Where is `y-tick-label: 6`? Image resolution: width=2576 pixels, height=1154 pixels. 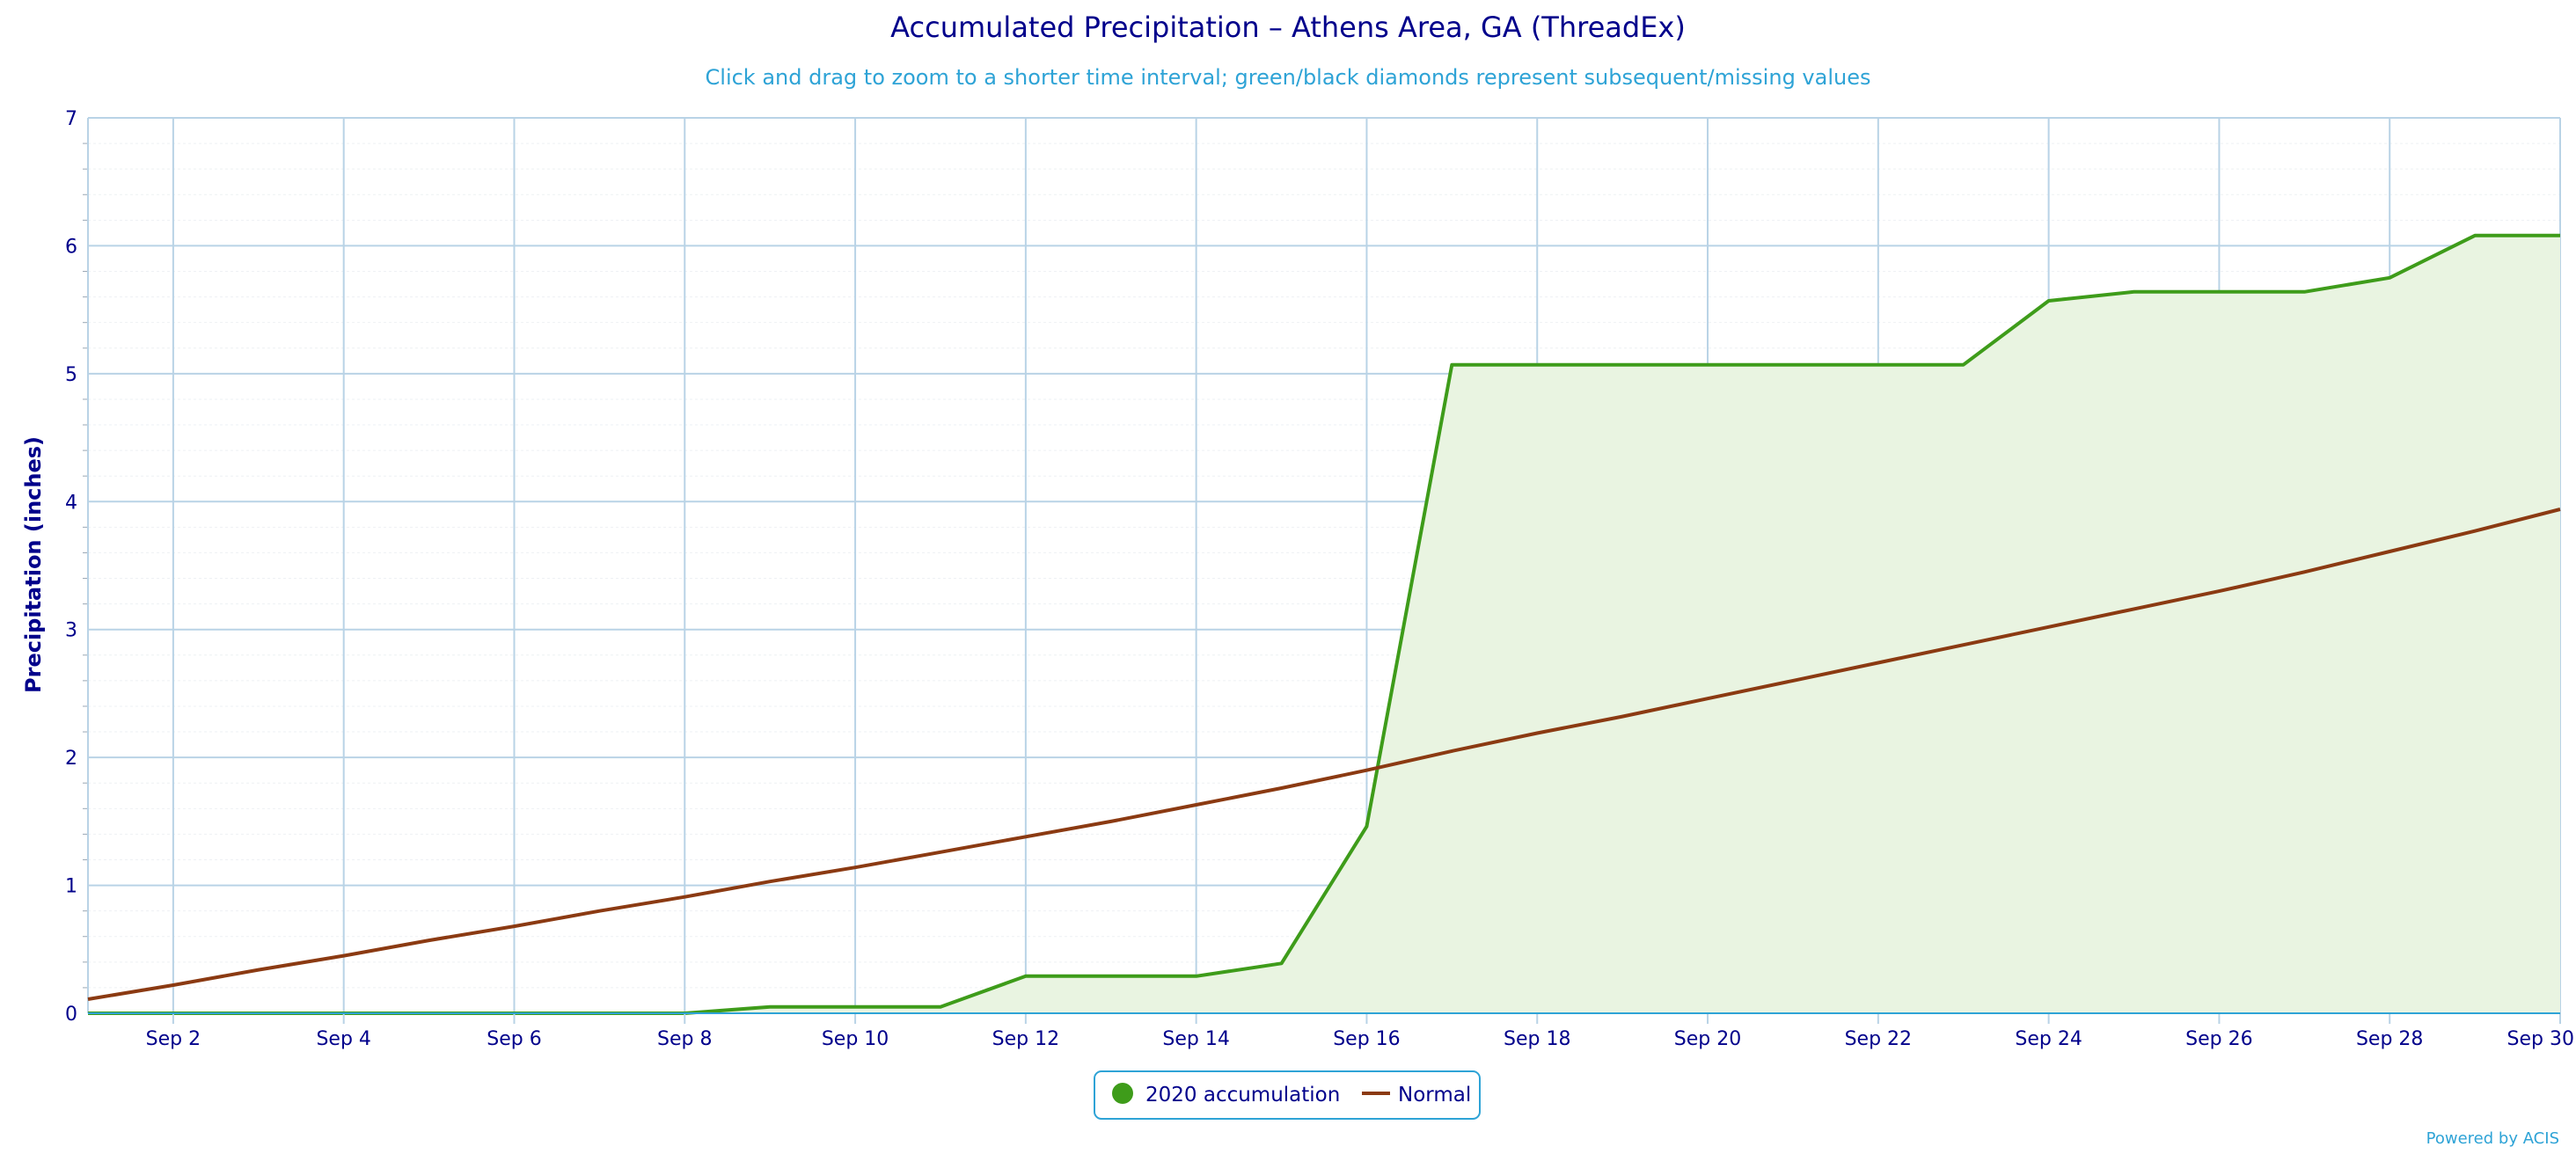
y-tick-label: 6 is located at coordinates (71, 247).